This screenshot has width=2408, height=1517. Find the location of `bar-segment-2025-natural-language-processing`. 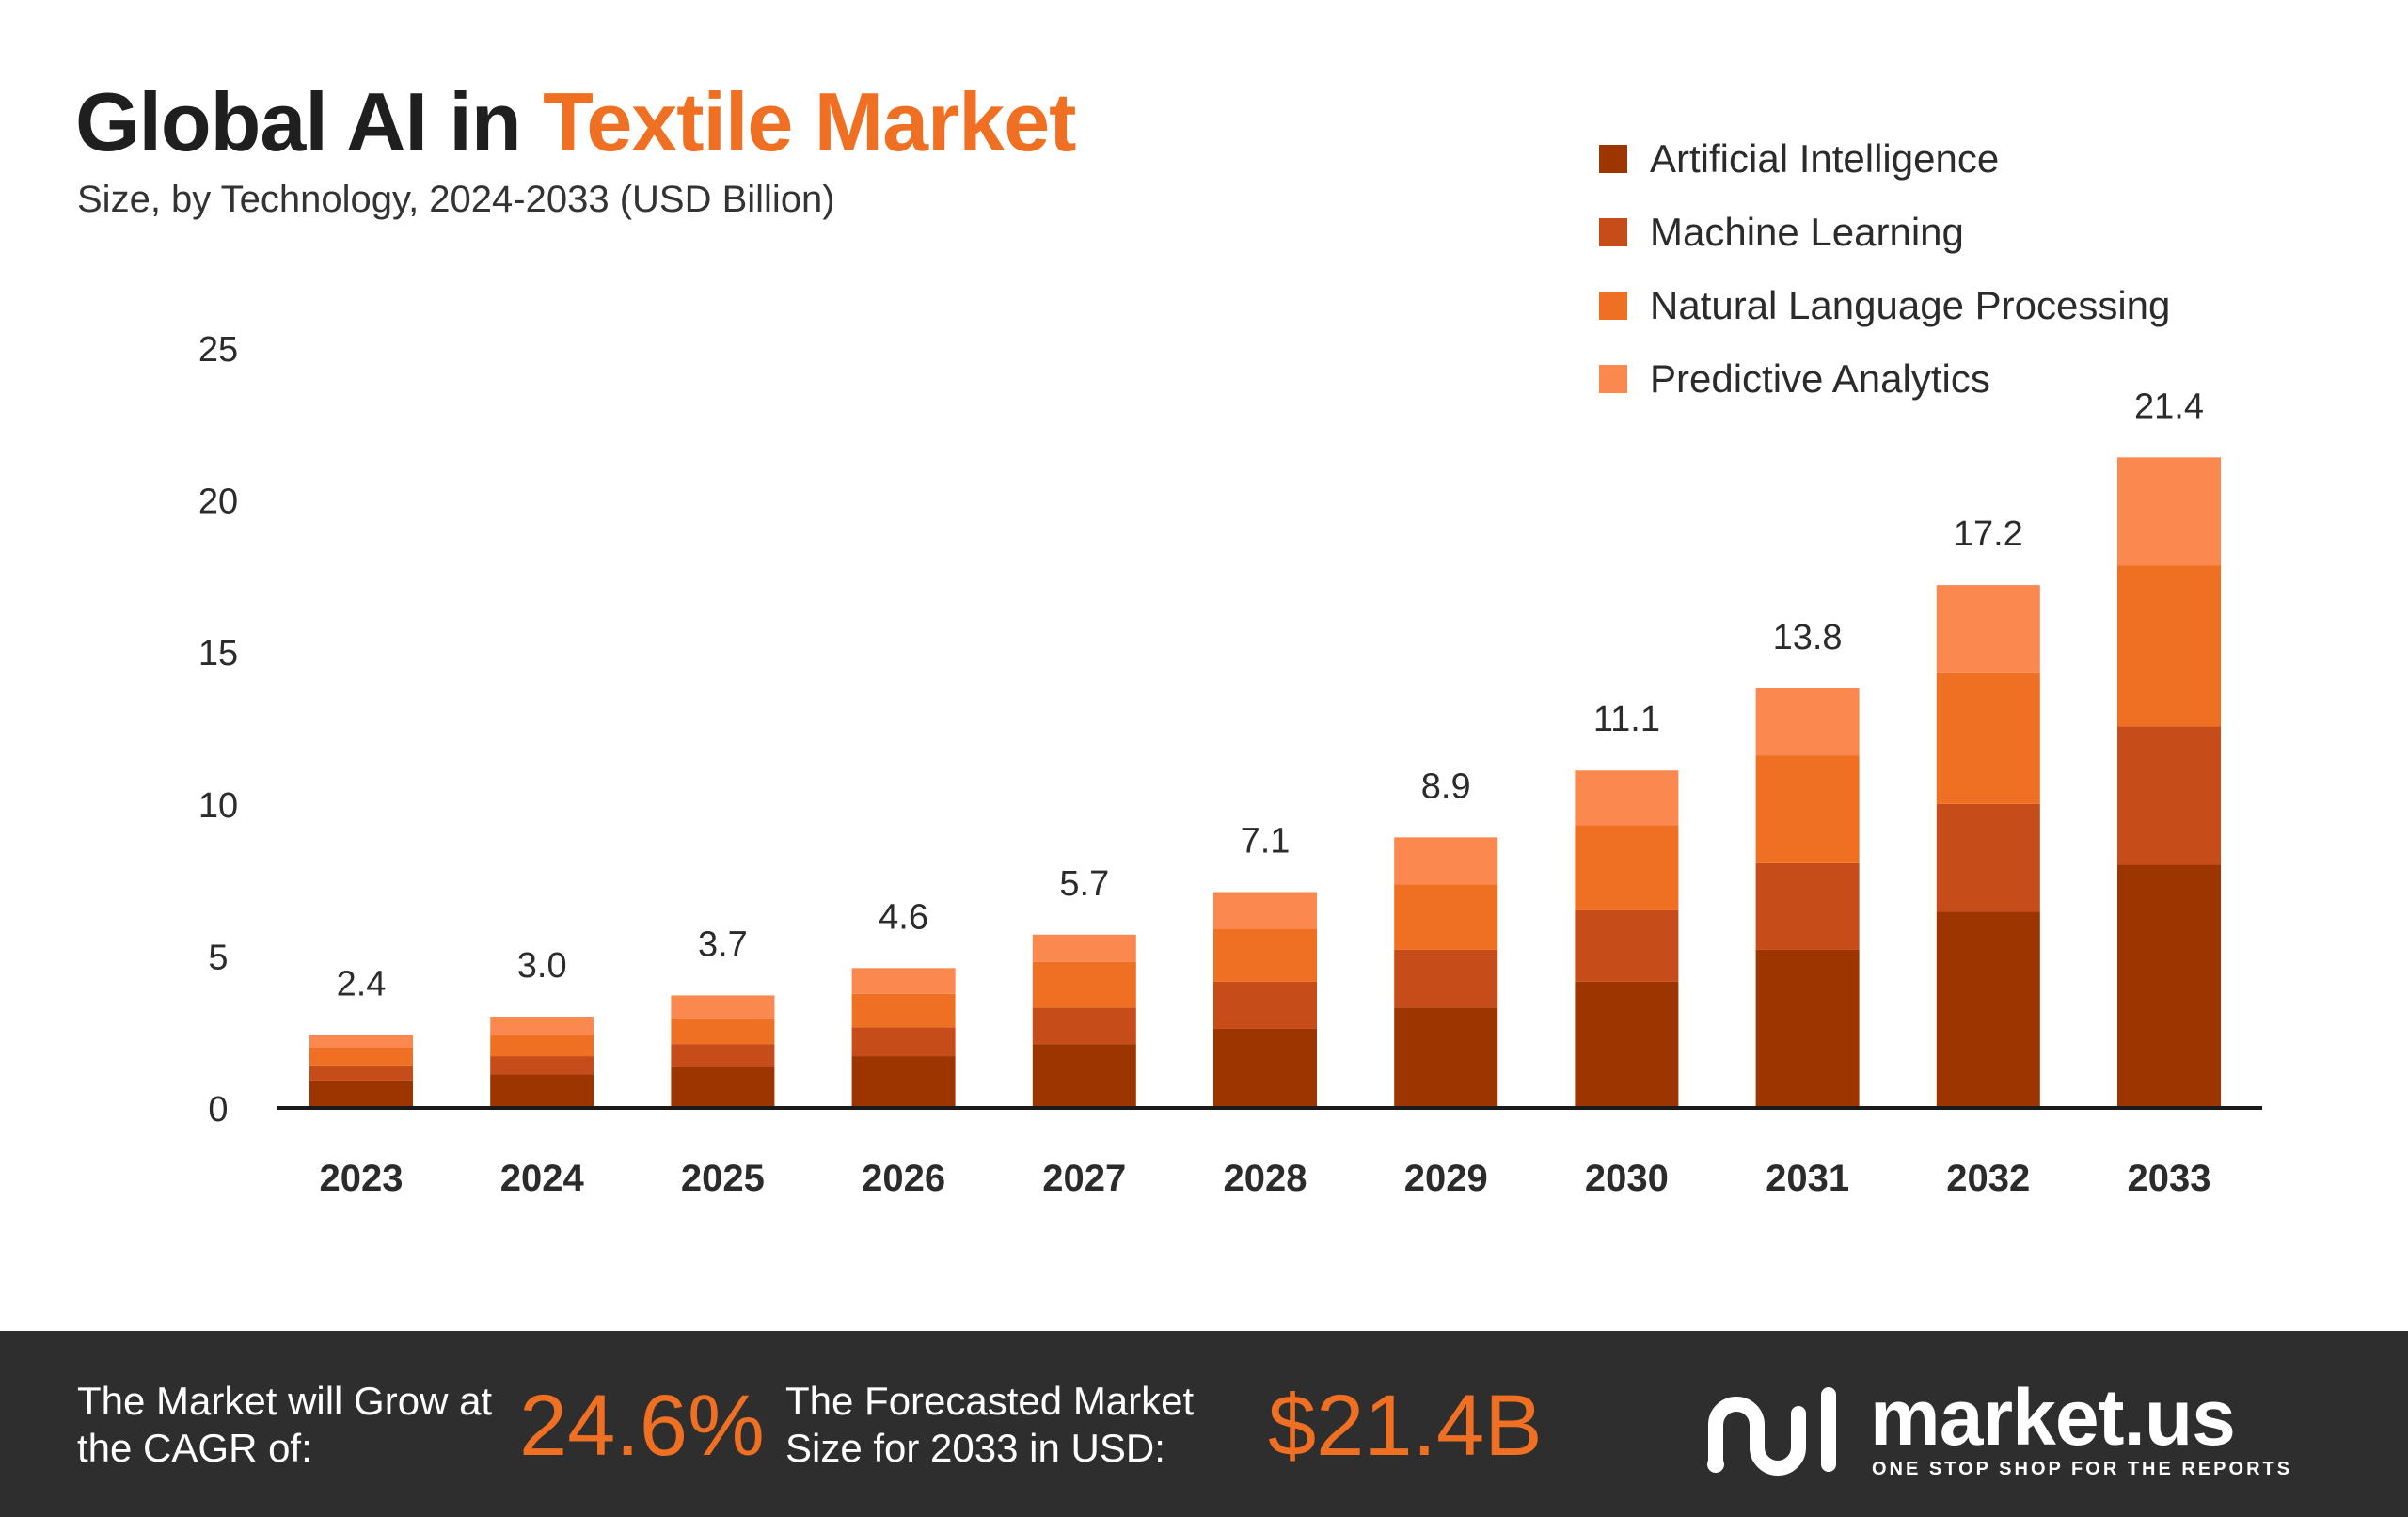

bar-segment-2025-natural-language-processing is located at coordinates (723, 1031).